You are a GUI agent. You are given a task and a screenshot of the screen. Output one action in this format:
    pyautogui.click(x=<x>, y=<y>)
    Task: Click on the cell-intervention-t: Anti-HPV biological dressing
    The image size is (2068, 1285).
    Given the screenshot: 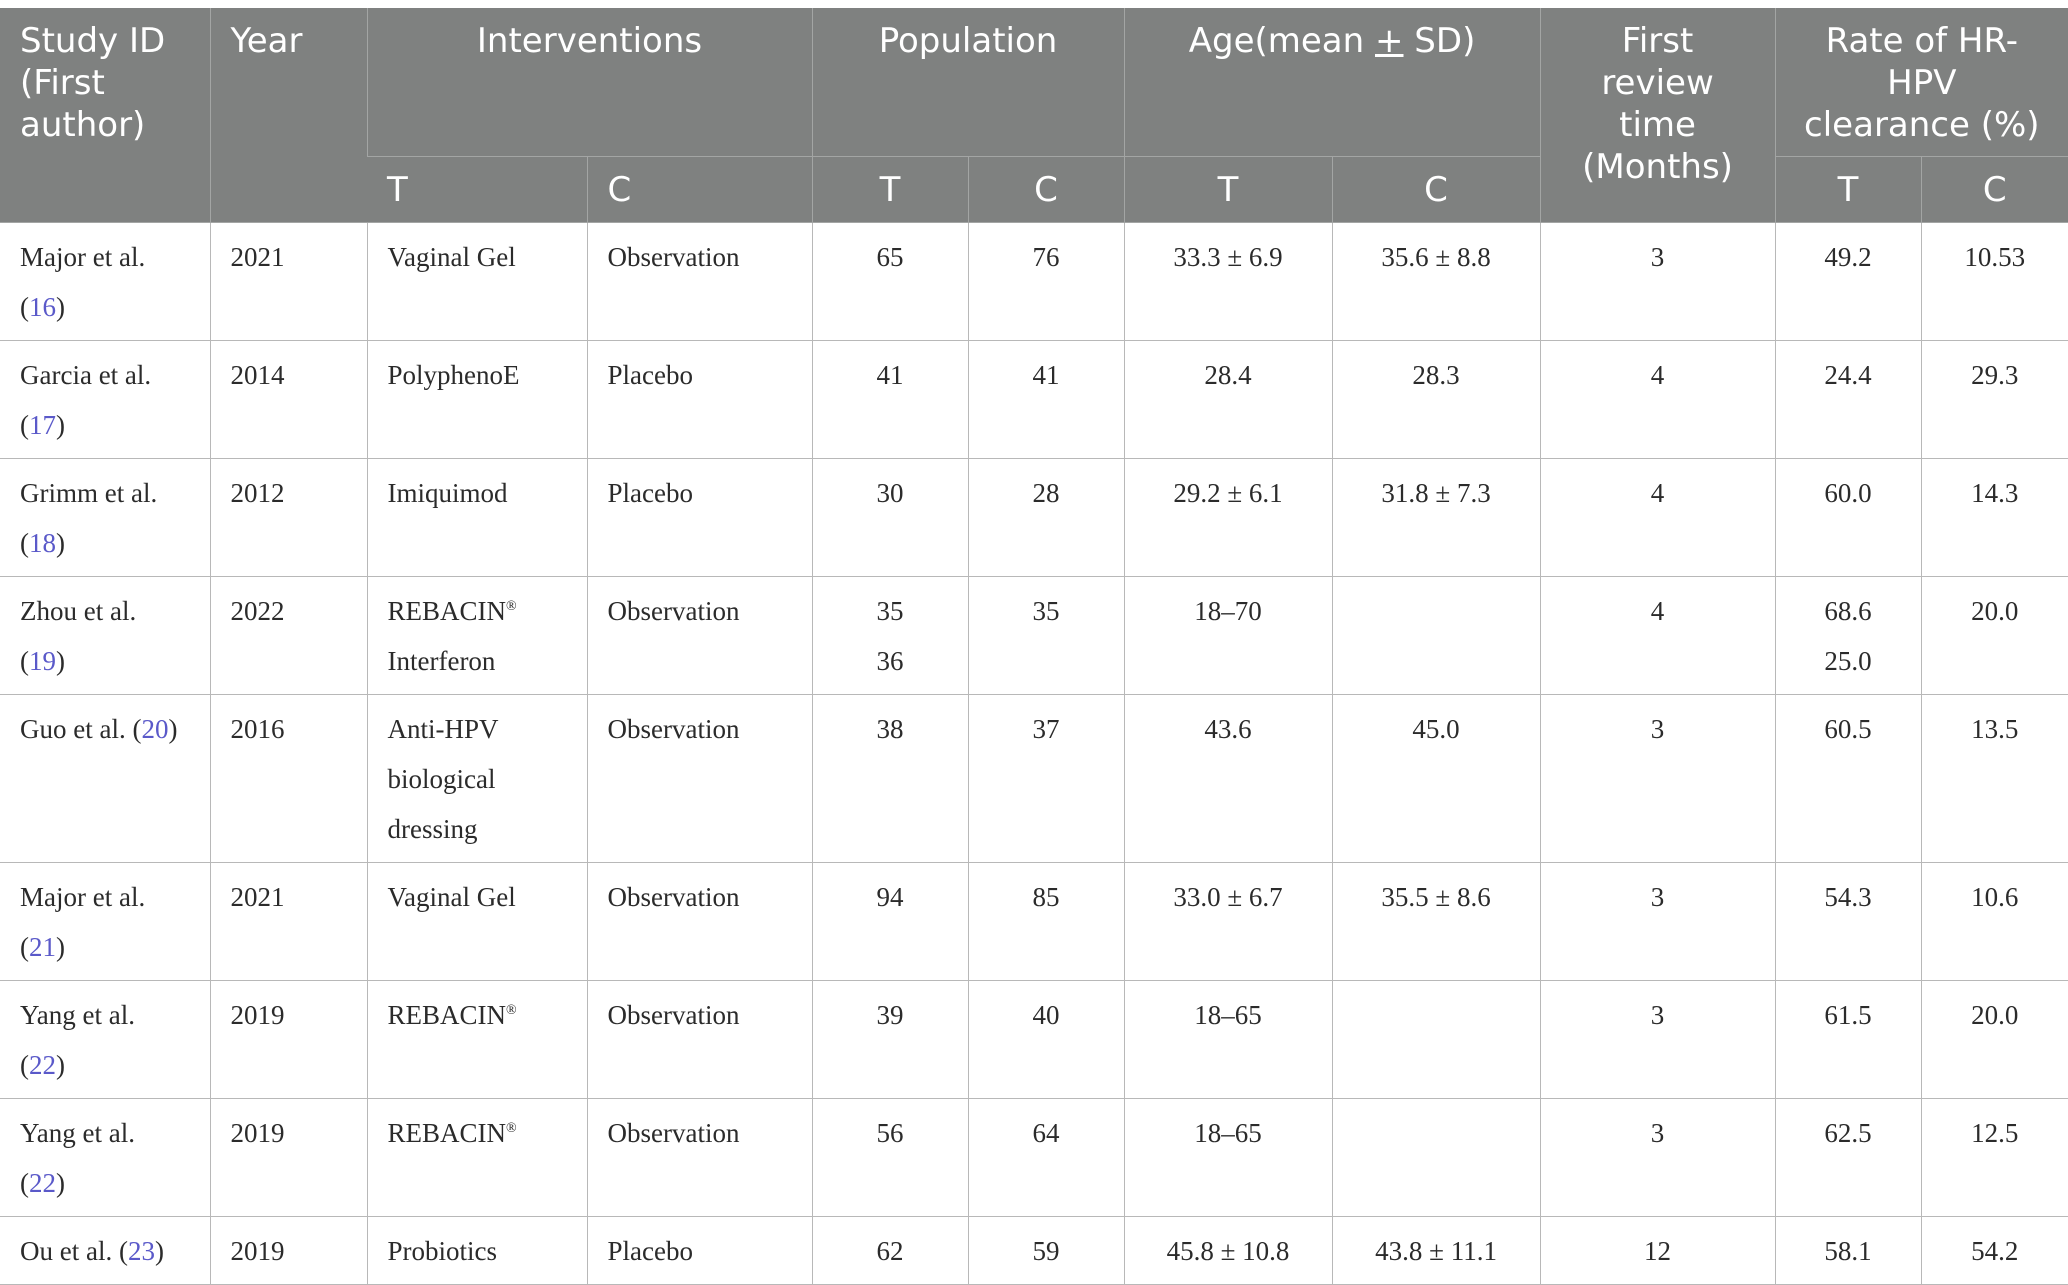 What is the action you would take?
    pyautogui.click(x=477, y=778)
    